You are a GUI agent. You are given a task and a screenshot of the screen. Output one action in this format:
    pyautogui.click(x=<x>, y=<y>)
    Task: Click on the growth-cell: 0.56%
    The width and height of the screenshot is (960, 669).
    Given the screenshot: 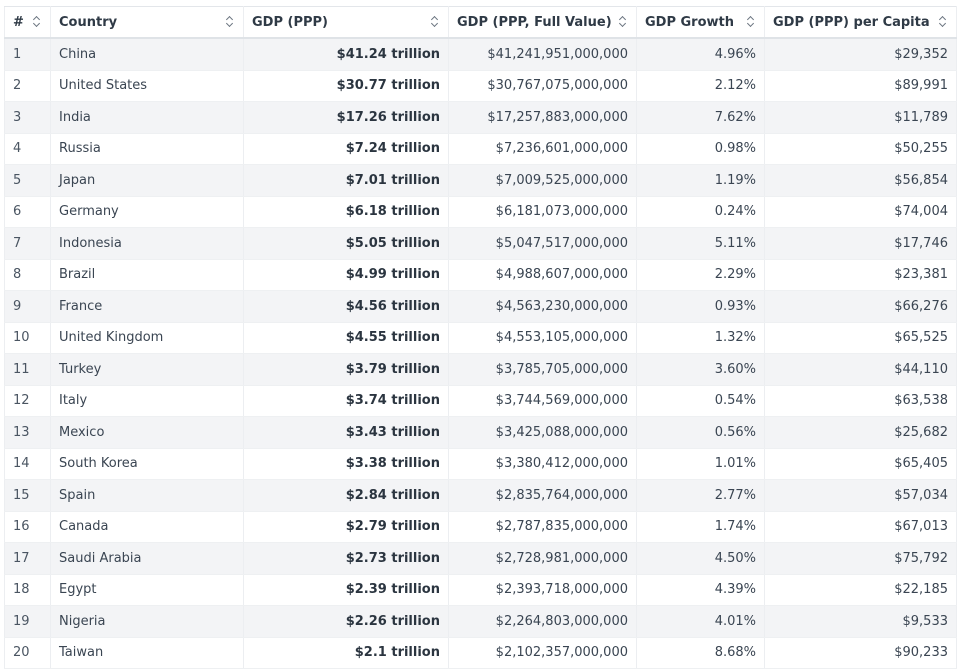 What is the action you would take?
    pyautogui.click(x=700, y=432)
    